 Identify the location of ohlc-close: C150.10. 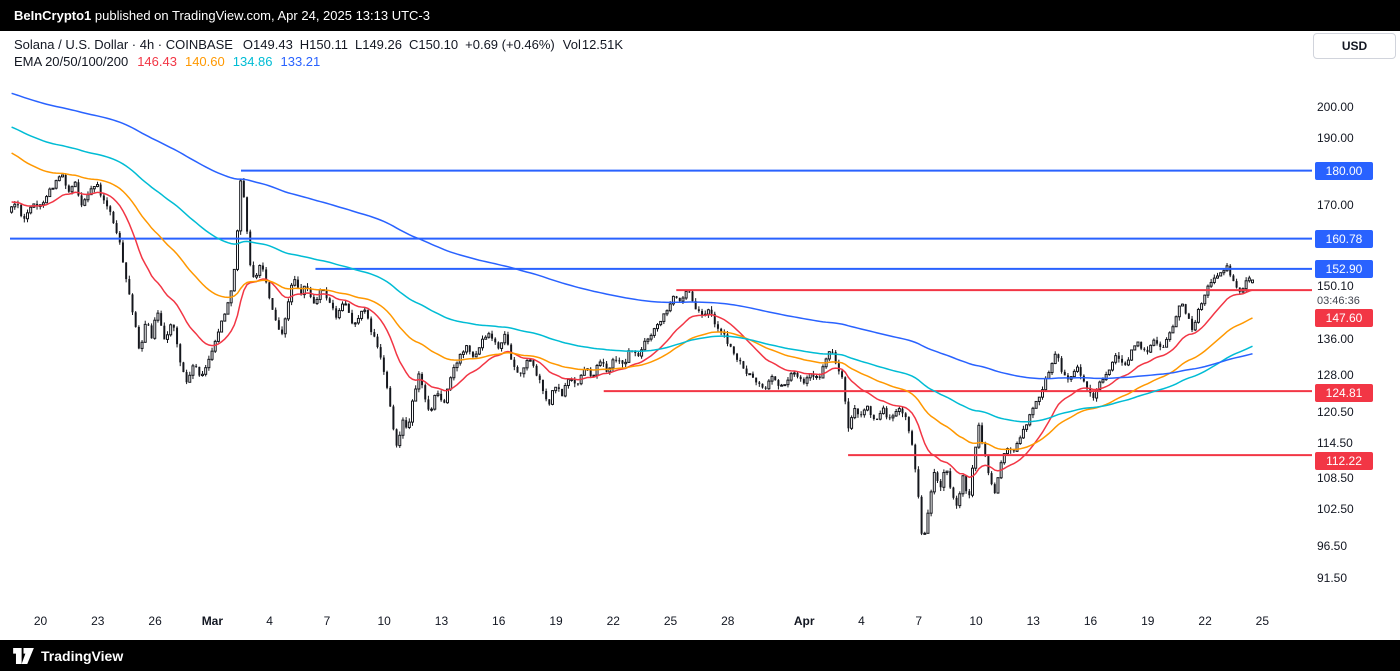
(433, 44).